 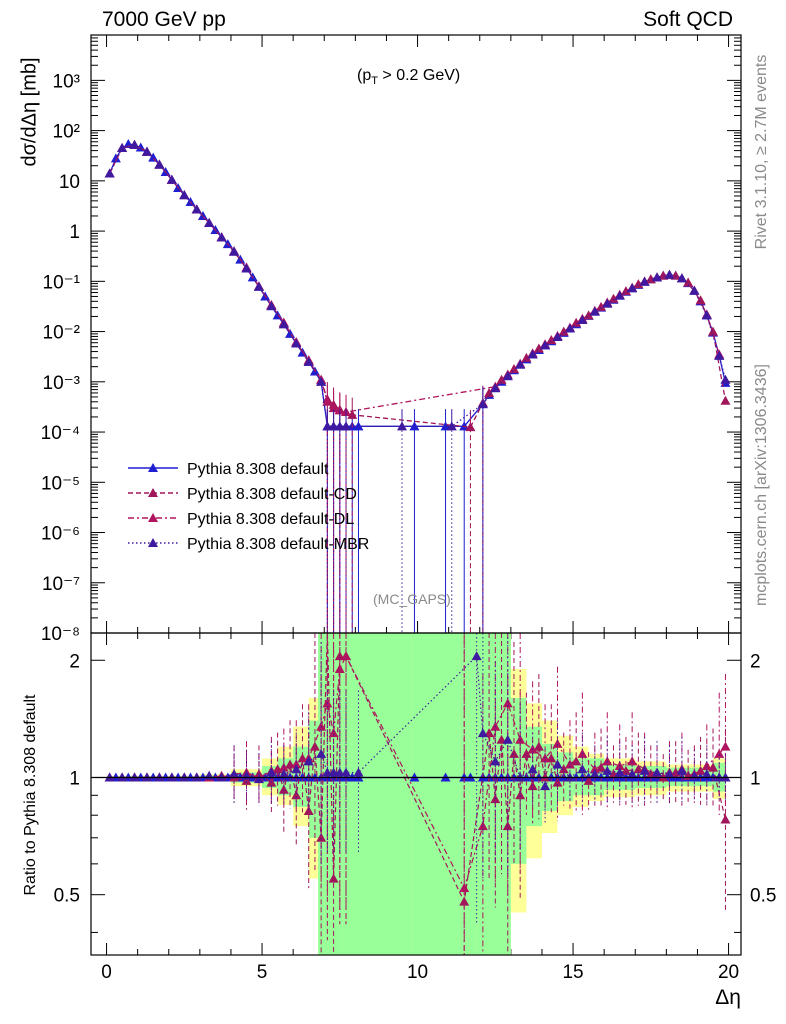 I want to click on x-tick-label: 20, so click(x=728, y=972).